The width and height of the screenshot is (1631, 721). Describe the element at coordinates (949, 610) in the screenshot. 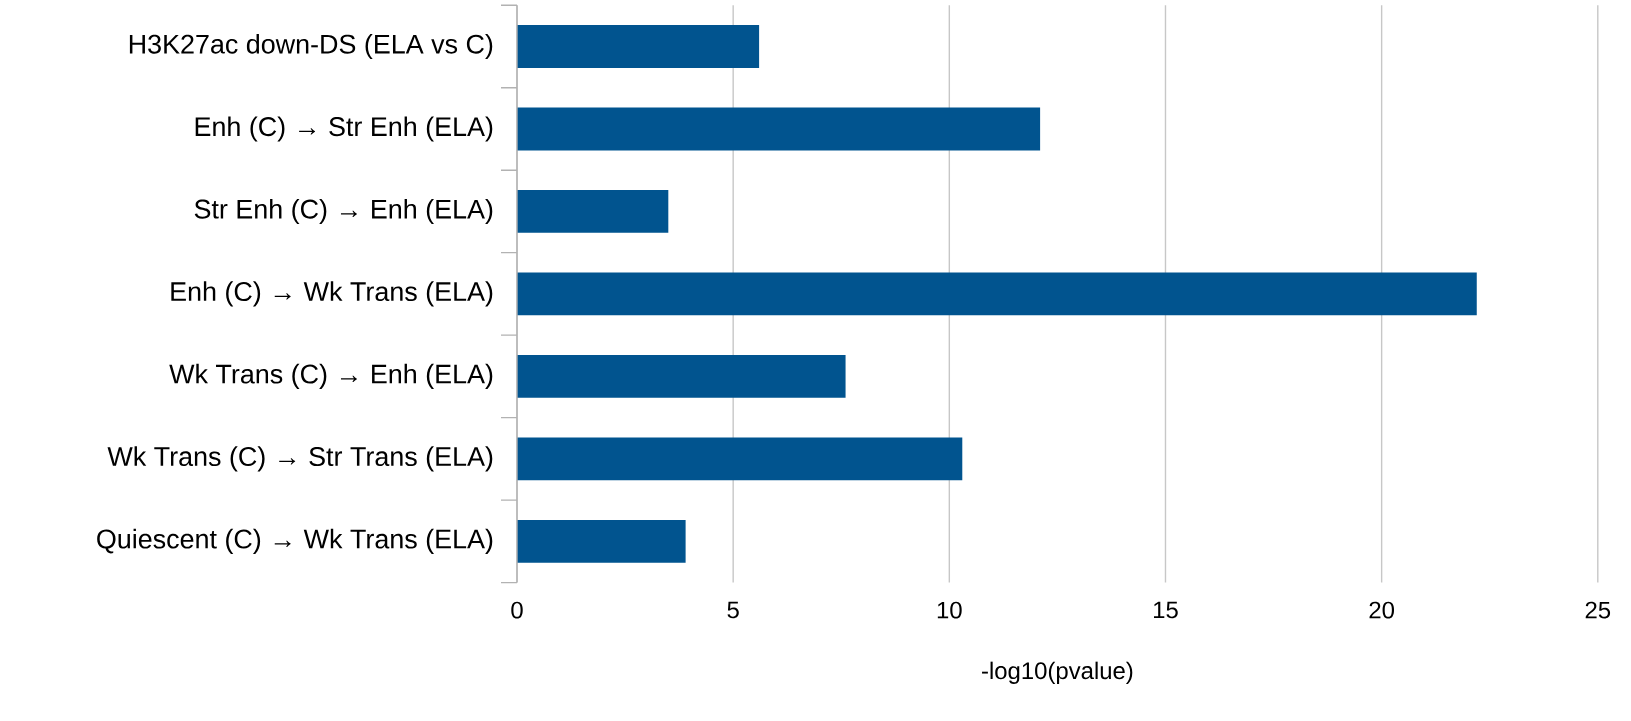

I see `x-tick-label: 10` at that location.